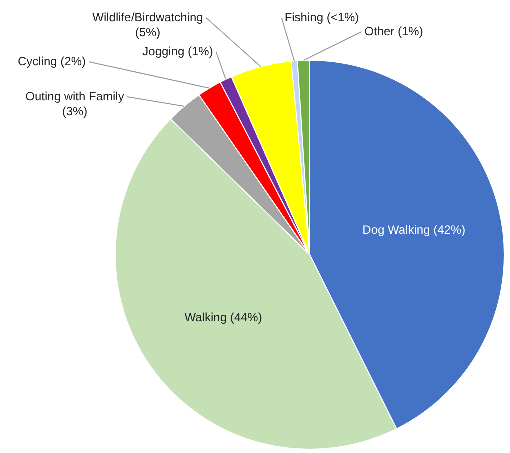 This screenshot has width=510, height=453. What do you see at coordinates (414, 229) in the screenshot?
I see `slice-label: Dog Walking (42%)` at bounding box center [414, 229].